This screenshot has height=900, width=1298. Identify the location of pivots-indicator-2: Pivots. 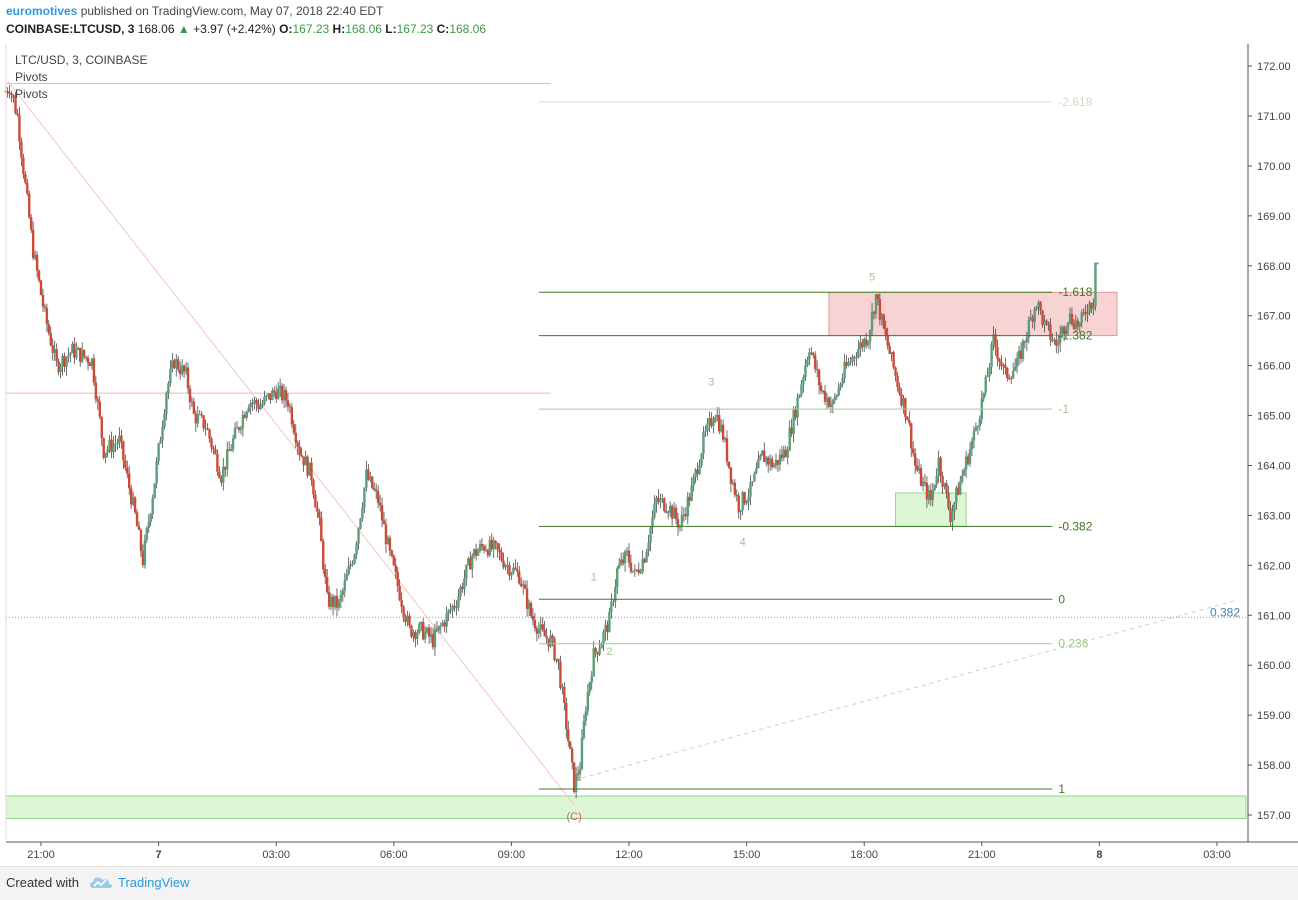
(31, 94).